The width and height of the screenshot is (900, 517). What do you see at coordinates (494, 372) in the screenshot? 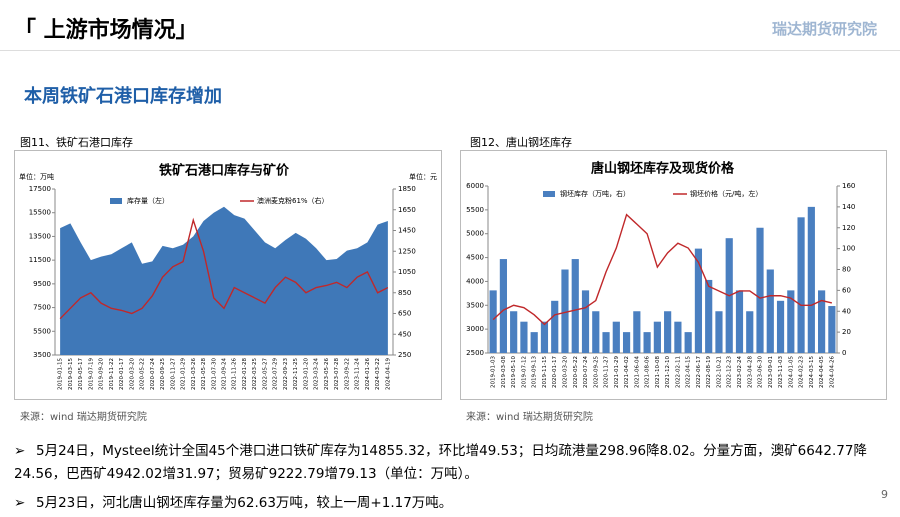
I see `x-tick-label: 2019-01-03` at bounding box center [494, 372].